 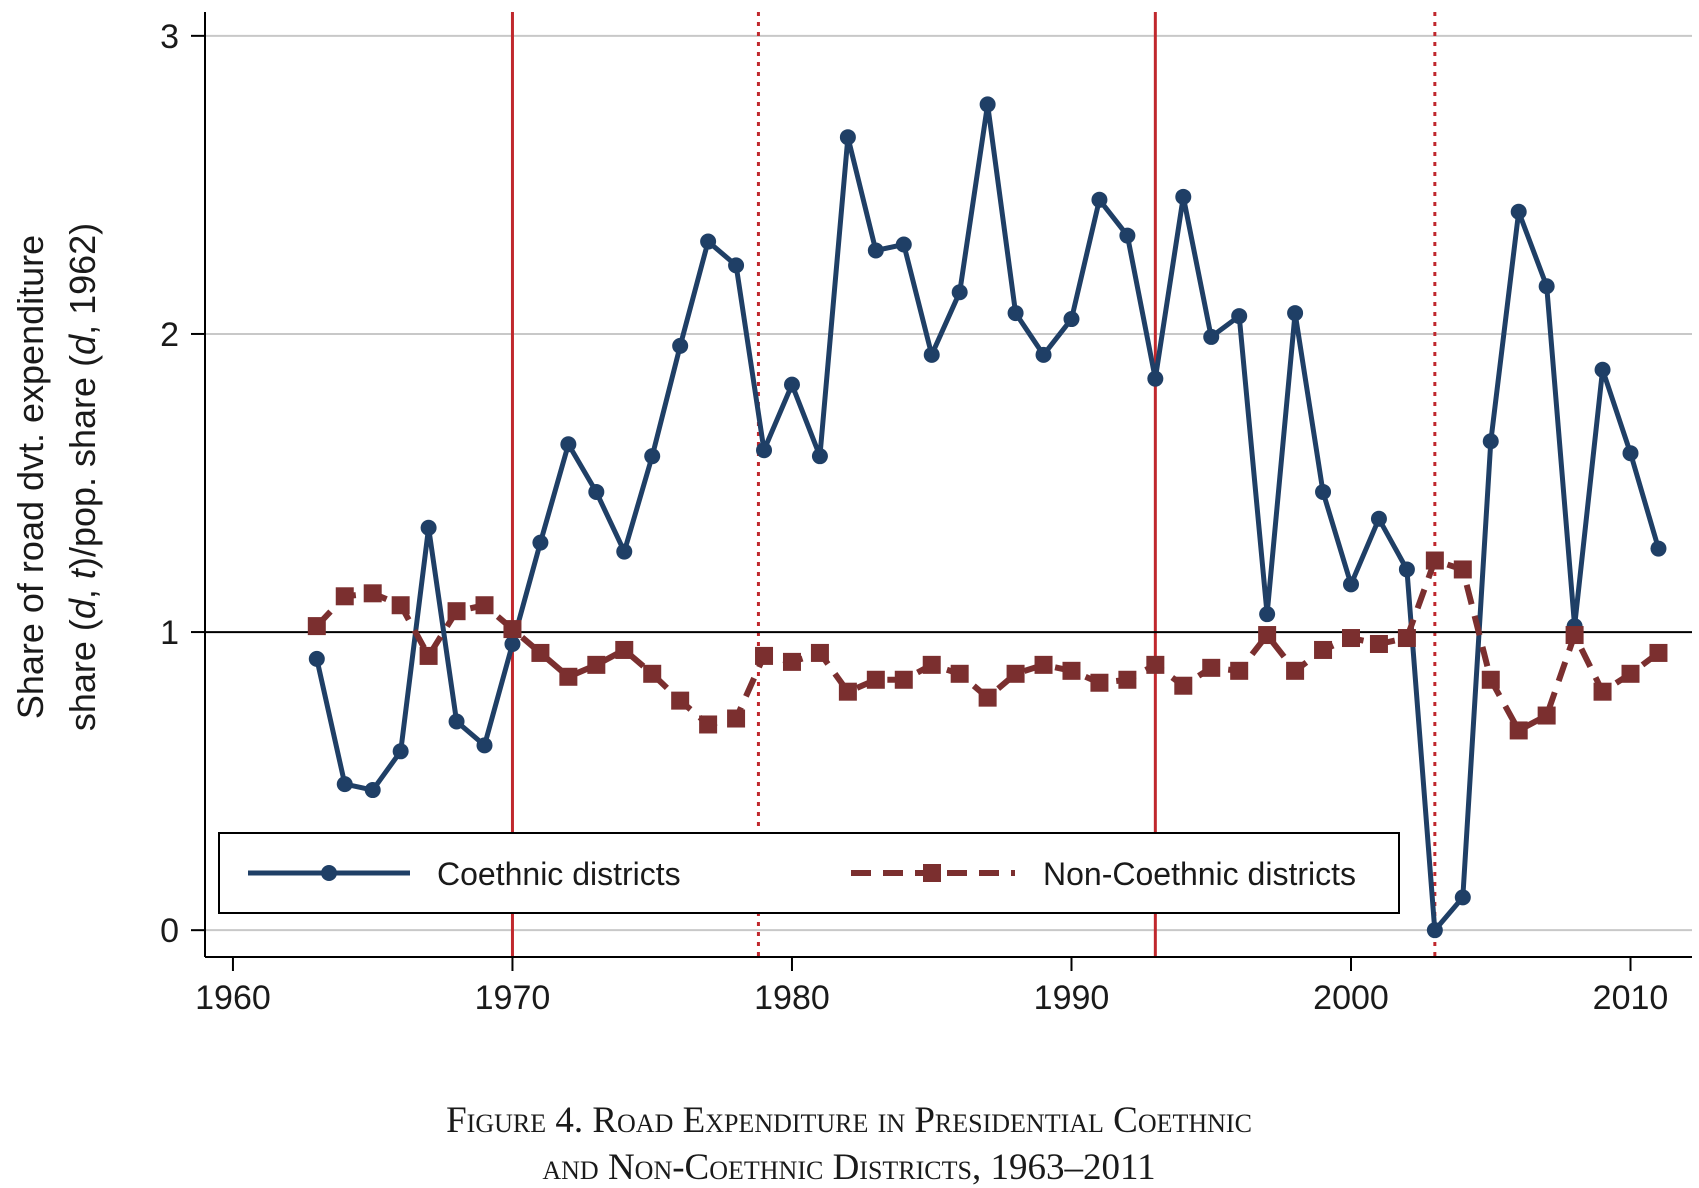 I want to click on y-tick-label: 3, so click(x=169, y=37).